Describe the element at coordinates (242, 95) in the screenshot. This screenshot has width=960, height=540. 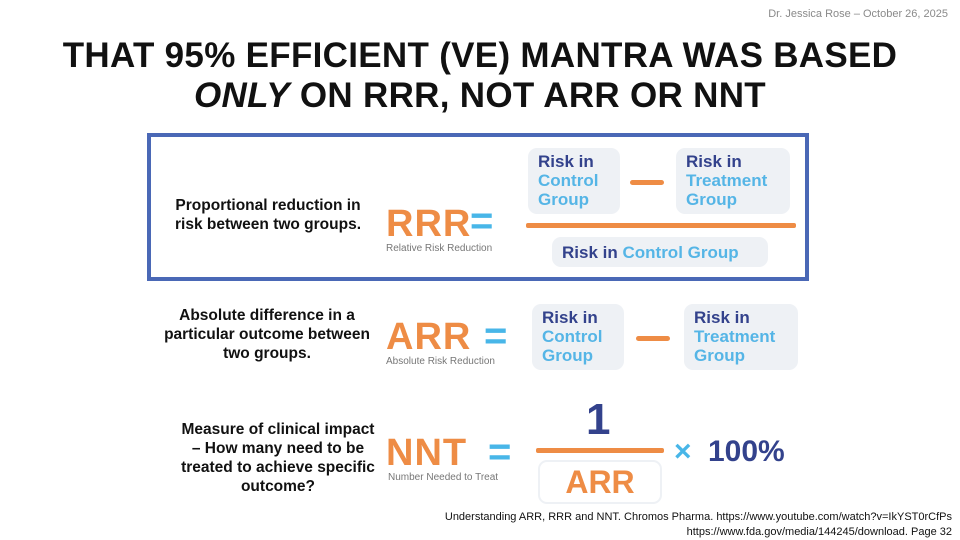
I see `title-emphasis: ONLY` at that location.